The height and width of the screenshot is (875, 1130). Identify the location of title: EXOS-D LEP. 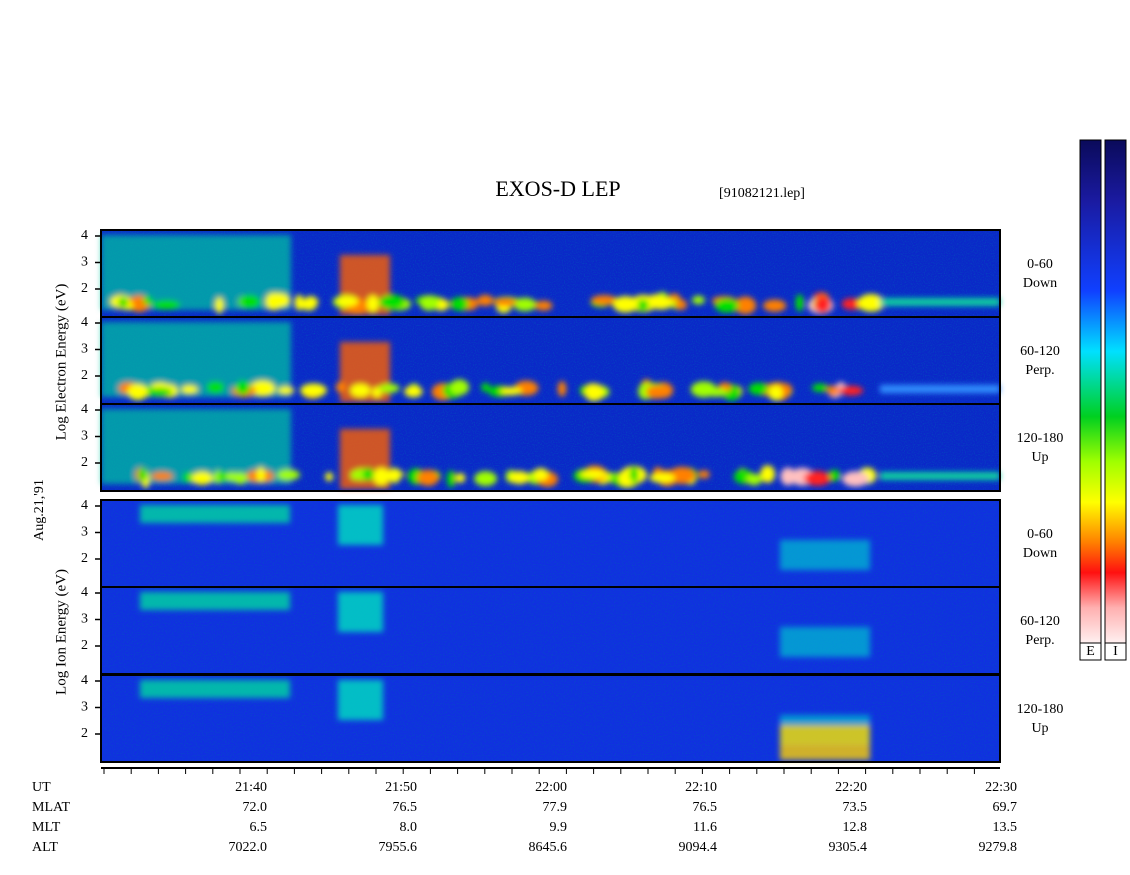
(557, 188).